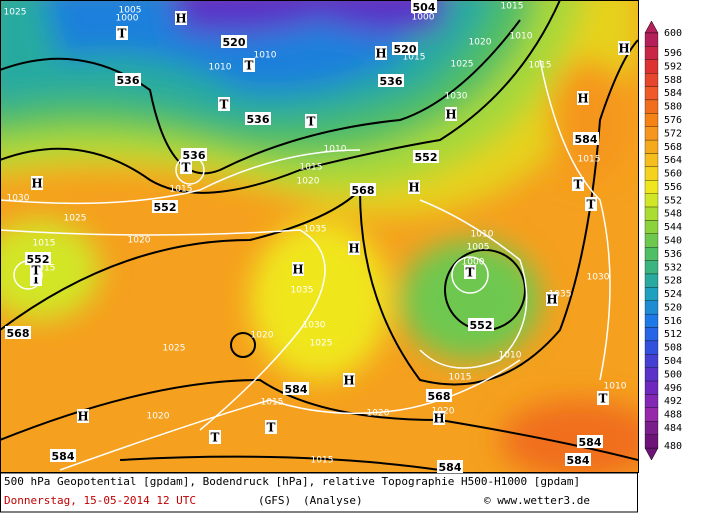 The width and height of the screenshot is (704, 517). I want to click on colorbar-label: 548, so click(673, 214).